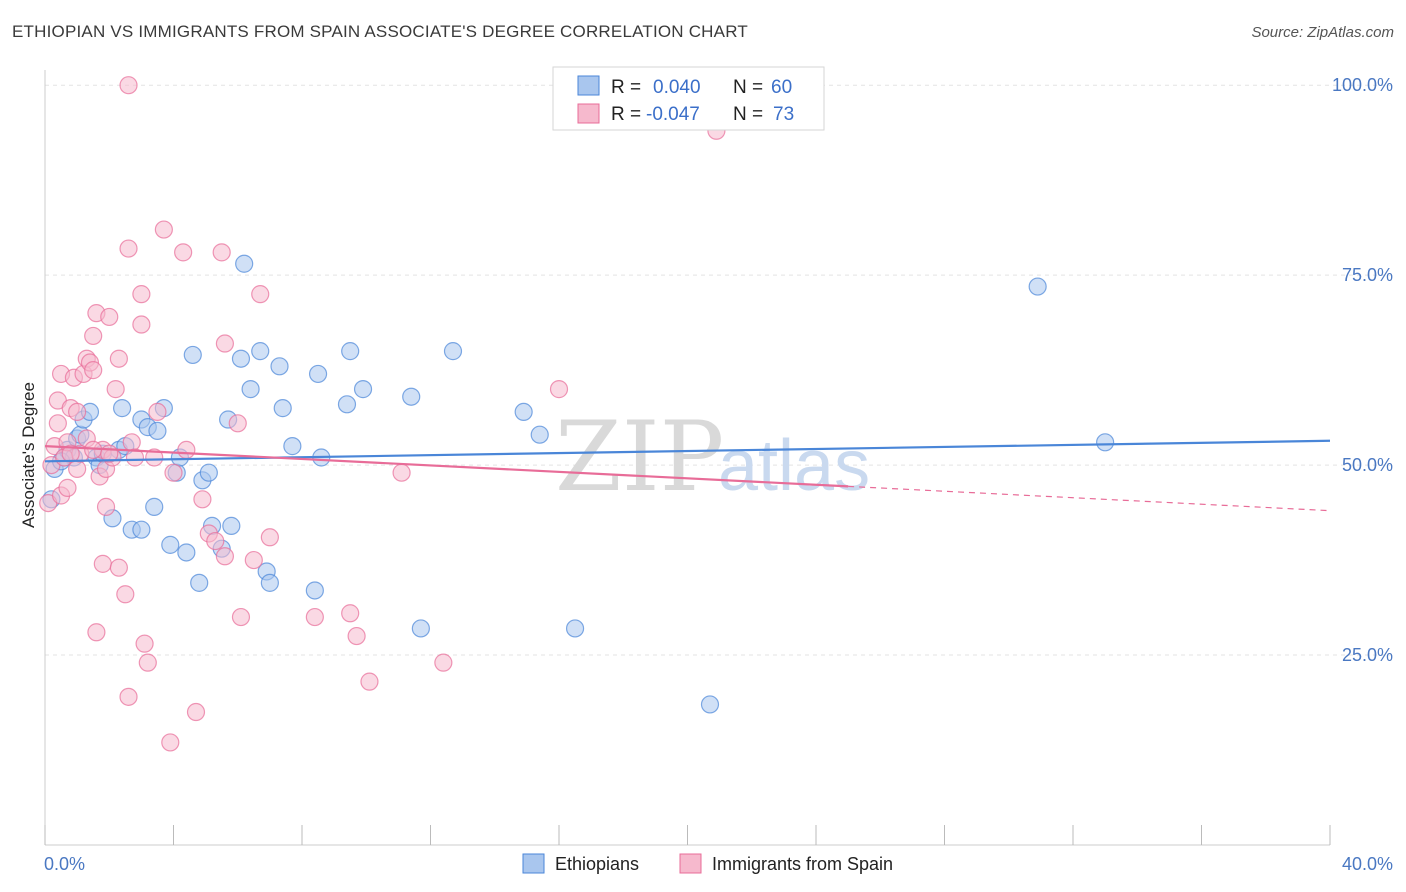 The height and width of the screenshot is (892, 1406). What do you see at coordinates (748, 87) in the screenshot?
I see `legend-n-label-1: N =` at bounding box center [748, 87].